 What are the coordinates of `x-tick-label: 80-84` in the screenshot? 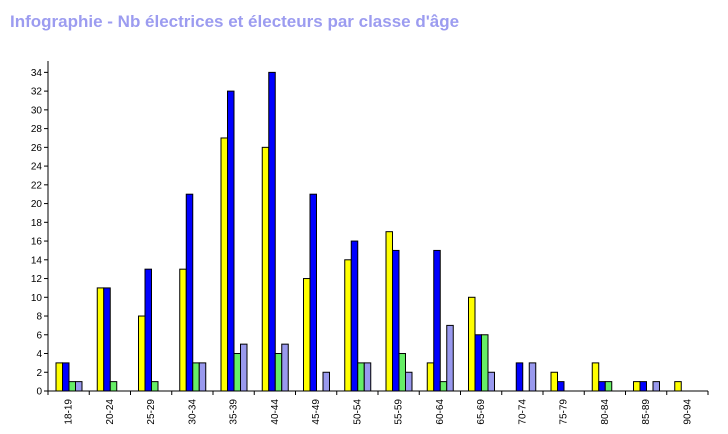 It's located at (605, 412).